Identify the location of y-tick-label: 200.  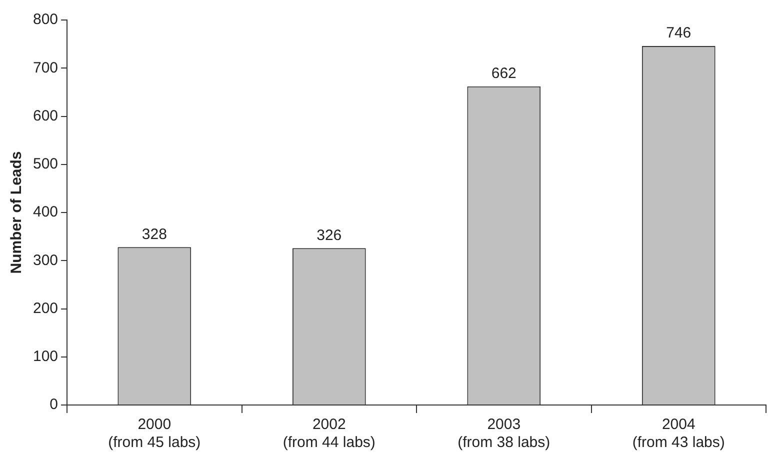
(45, 308).